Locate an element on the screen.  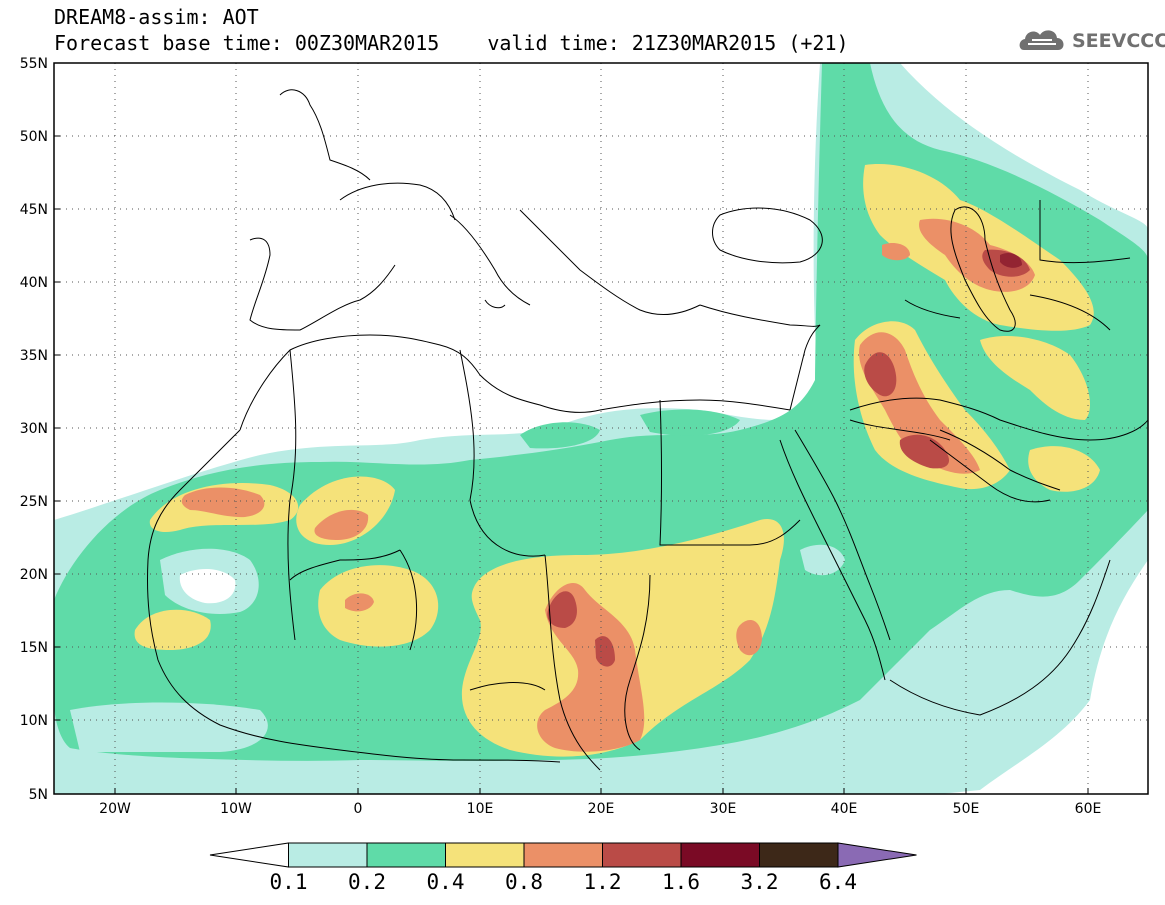
lon-label: 40E is located at coordinates (844, 809).